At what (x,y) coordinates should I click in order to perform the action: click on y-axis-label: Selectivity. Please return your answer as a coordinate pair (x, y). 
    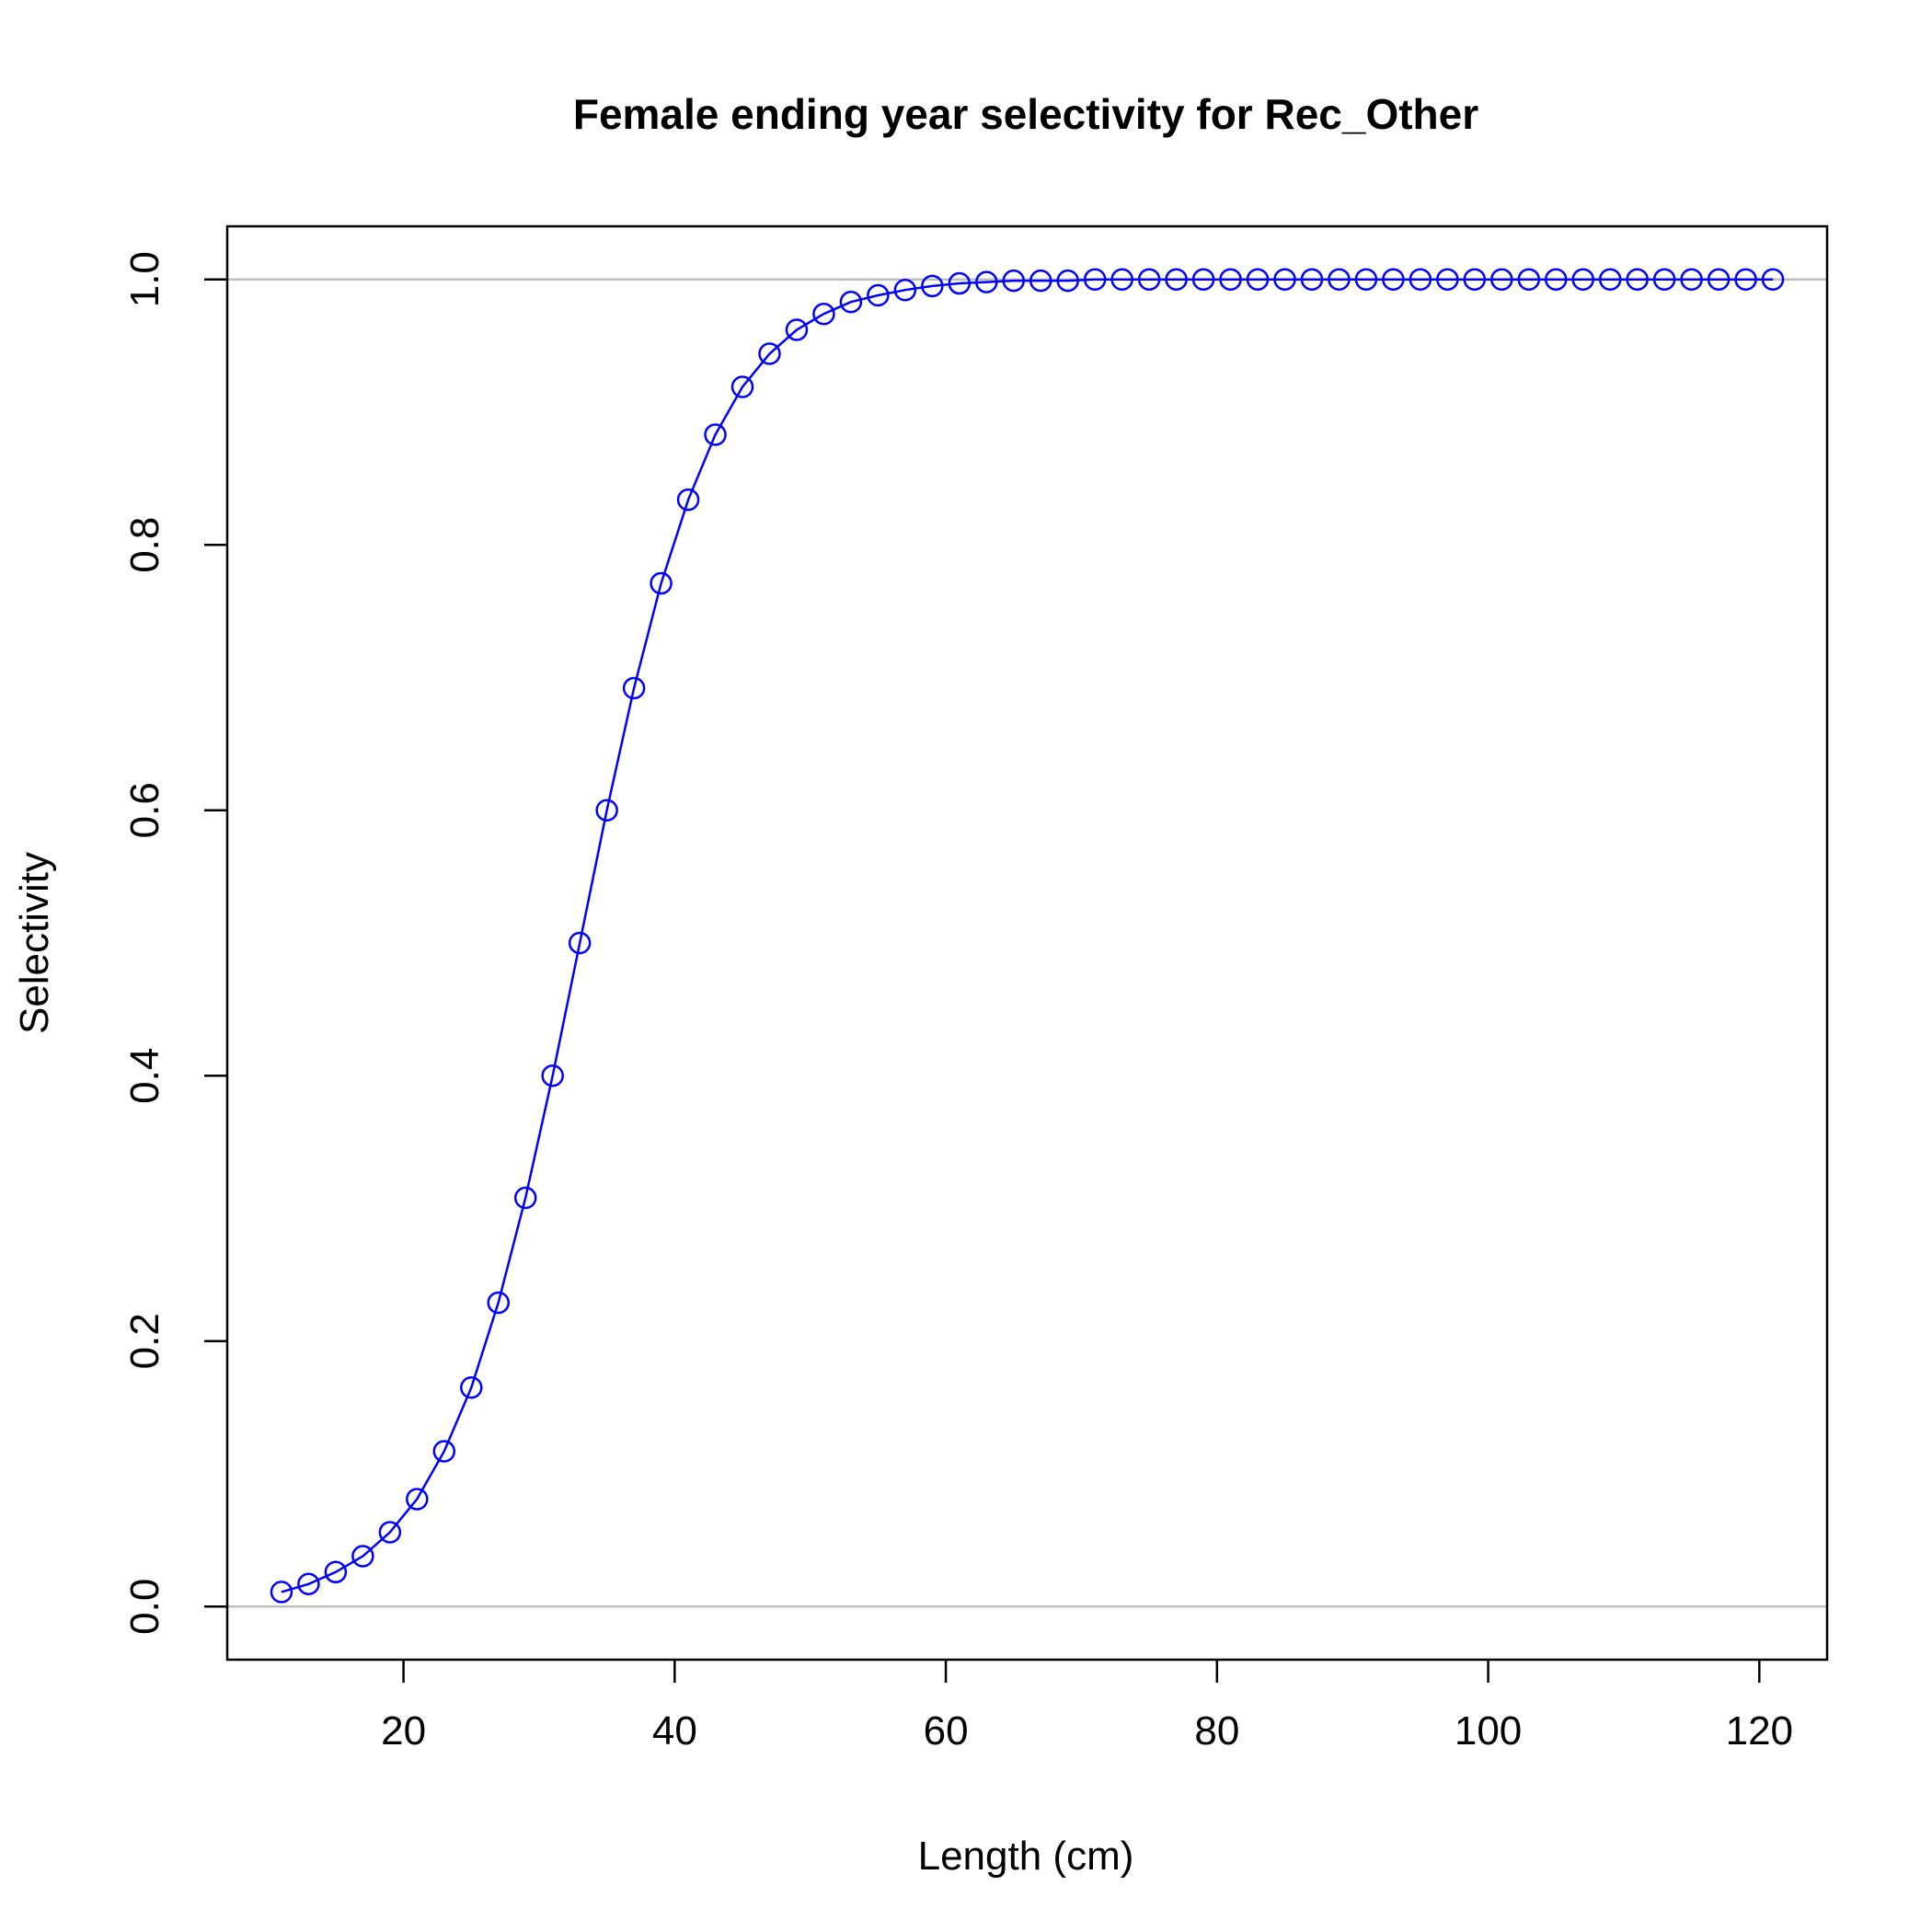
    Looking at the image, I should click on (34, 943).